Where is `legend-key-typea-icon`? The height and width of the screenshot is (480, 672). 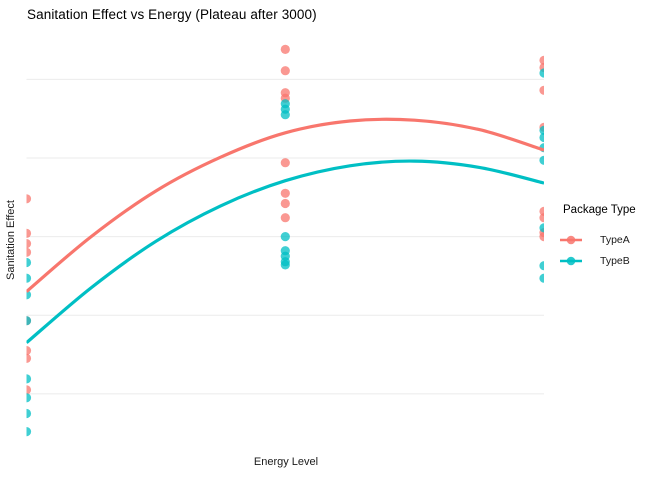 legend-key-typea-icon is located at coordinates (571, 240).